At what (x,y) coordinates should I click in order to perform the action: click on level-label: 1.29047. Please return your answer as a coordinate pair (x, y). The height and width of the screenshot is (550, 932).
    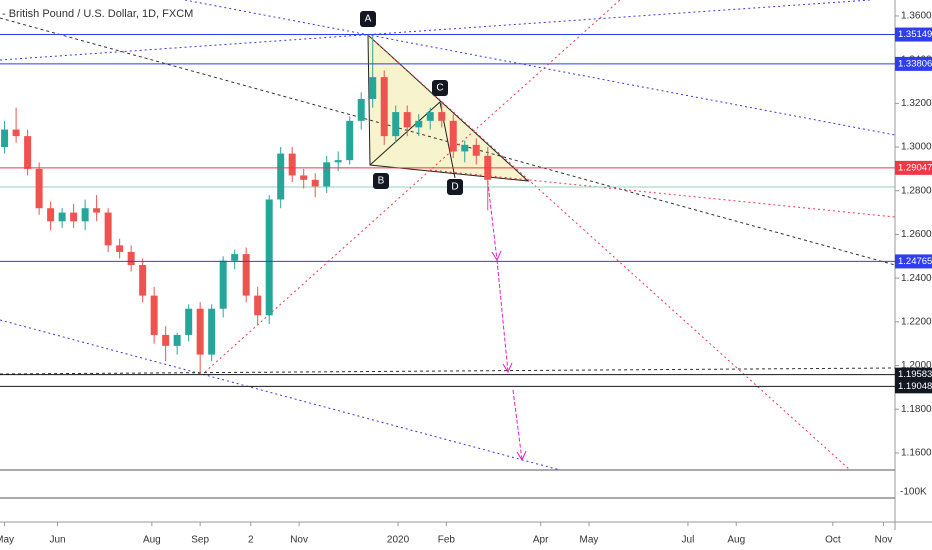
    Looking at the image, I should click on (915, 167).